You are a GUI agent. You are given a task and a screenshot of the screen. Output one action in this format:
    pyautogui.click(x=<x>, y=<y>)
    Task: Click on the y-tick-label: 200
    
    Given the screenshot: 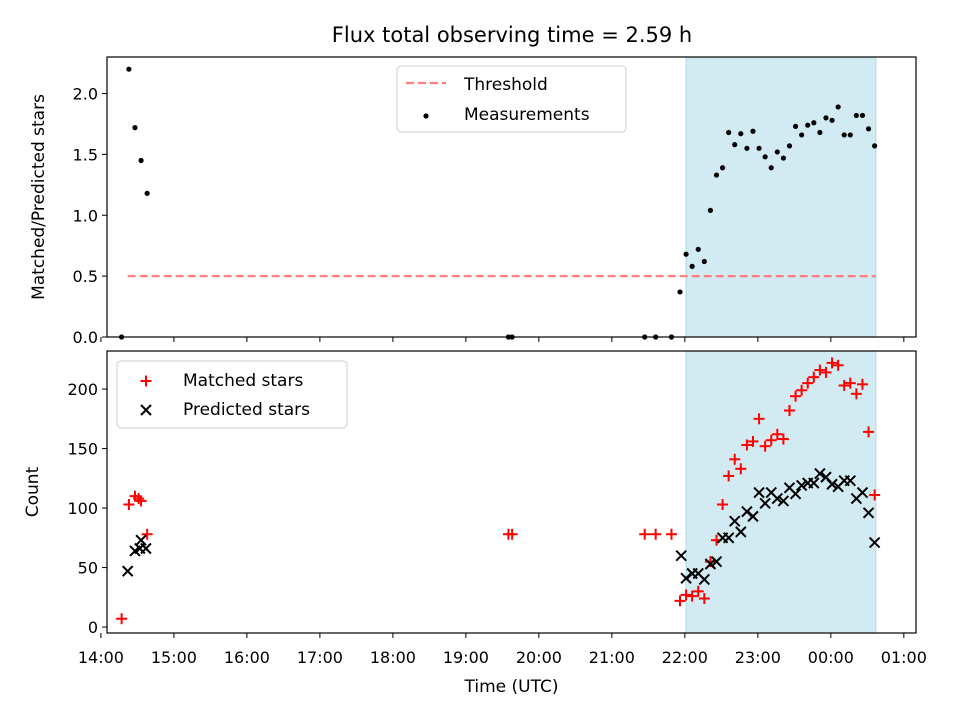 What is the action you would take?
    pyautogui.click(x=82, y=389)
    